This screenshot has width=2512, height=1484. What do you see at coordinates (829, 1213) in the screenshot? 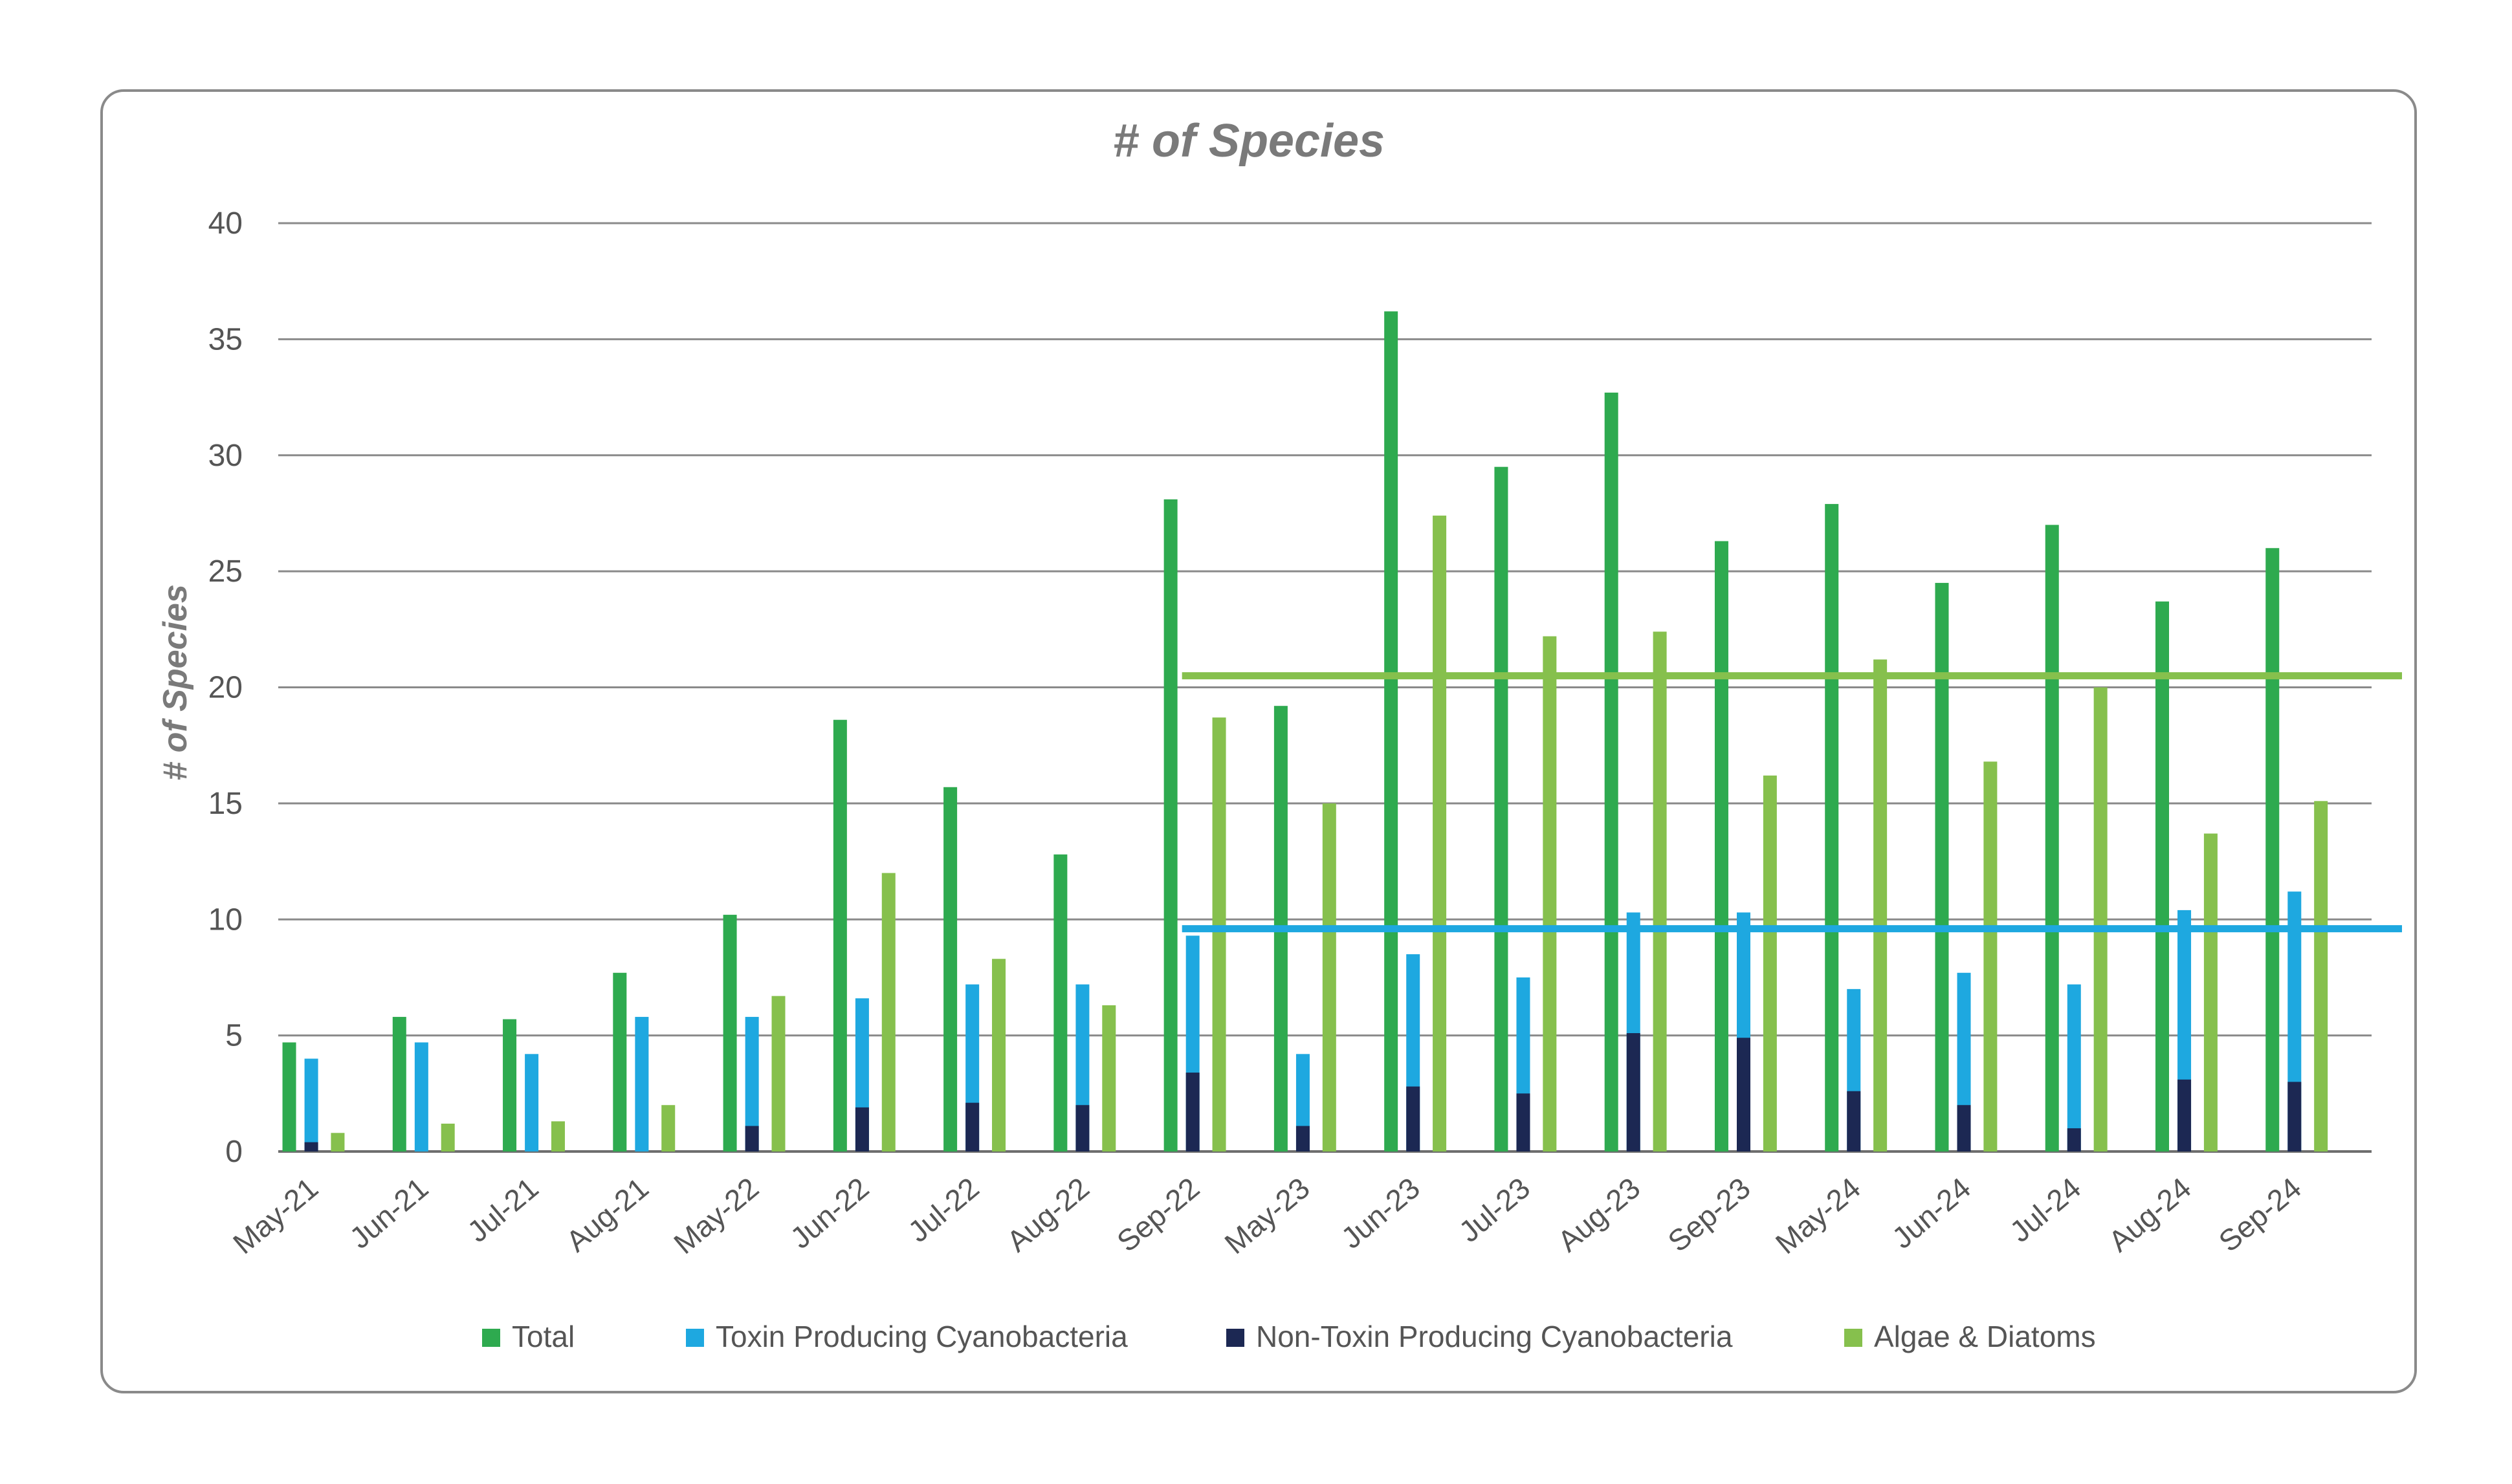
I see `x-tick-label: Jun-22` at bounding box center [829, 1213].